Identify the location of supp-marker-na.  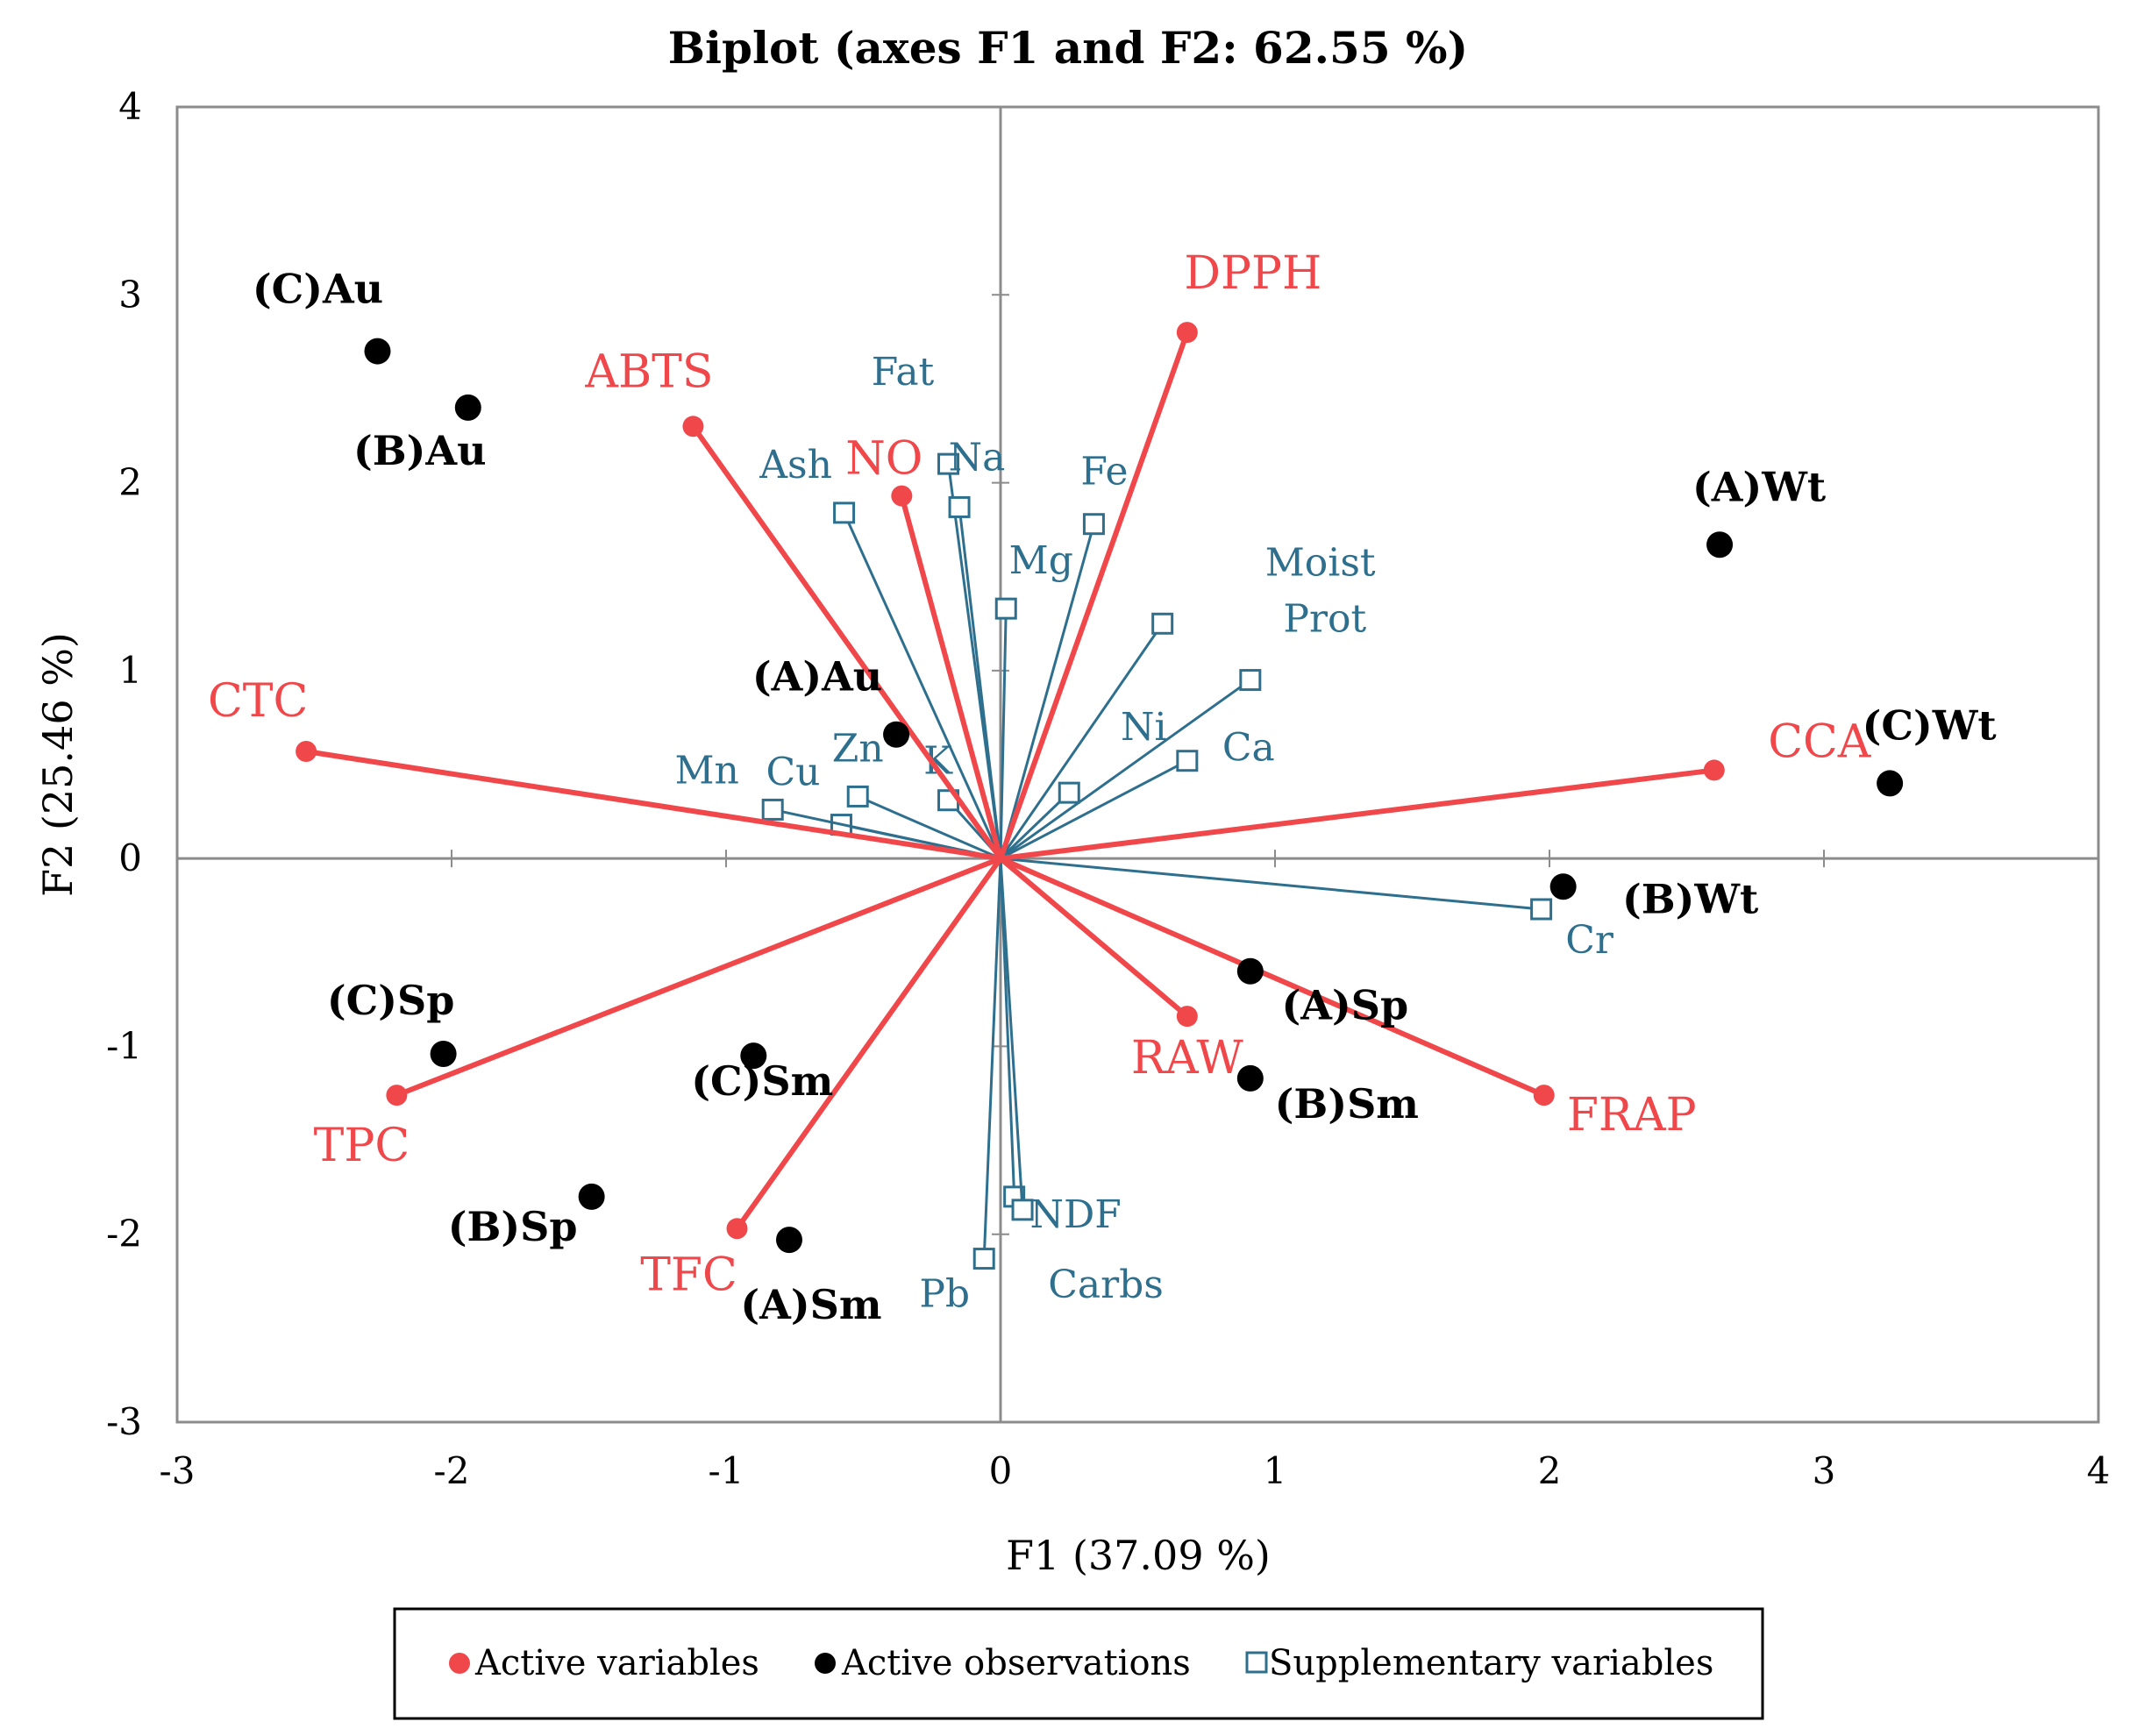
(959, 506).